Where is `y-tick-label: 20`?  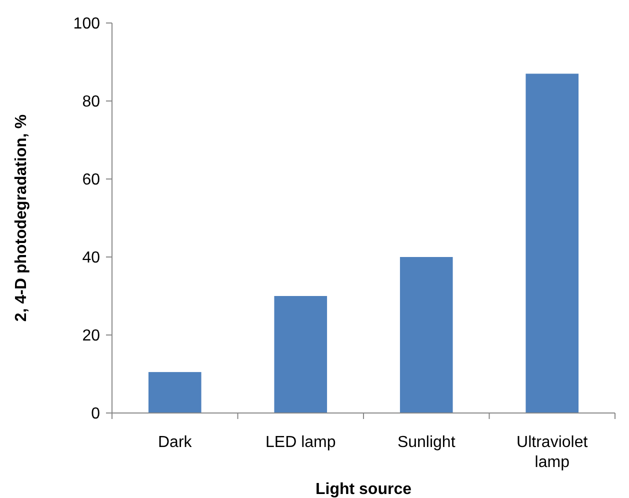
y-tick-label: 20 is located at coordinates (91, 336).